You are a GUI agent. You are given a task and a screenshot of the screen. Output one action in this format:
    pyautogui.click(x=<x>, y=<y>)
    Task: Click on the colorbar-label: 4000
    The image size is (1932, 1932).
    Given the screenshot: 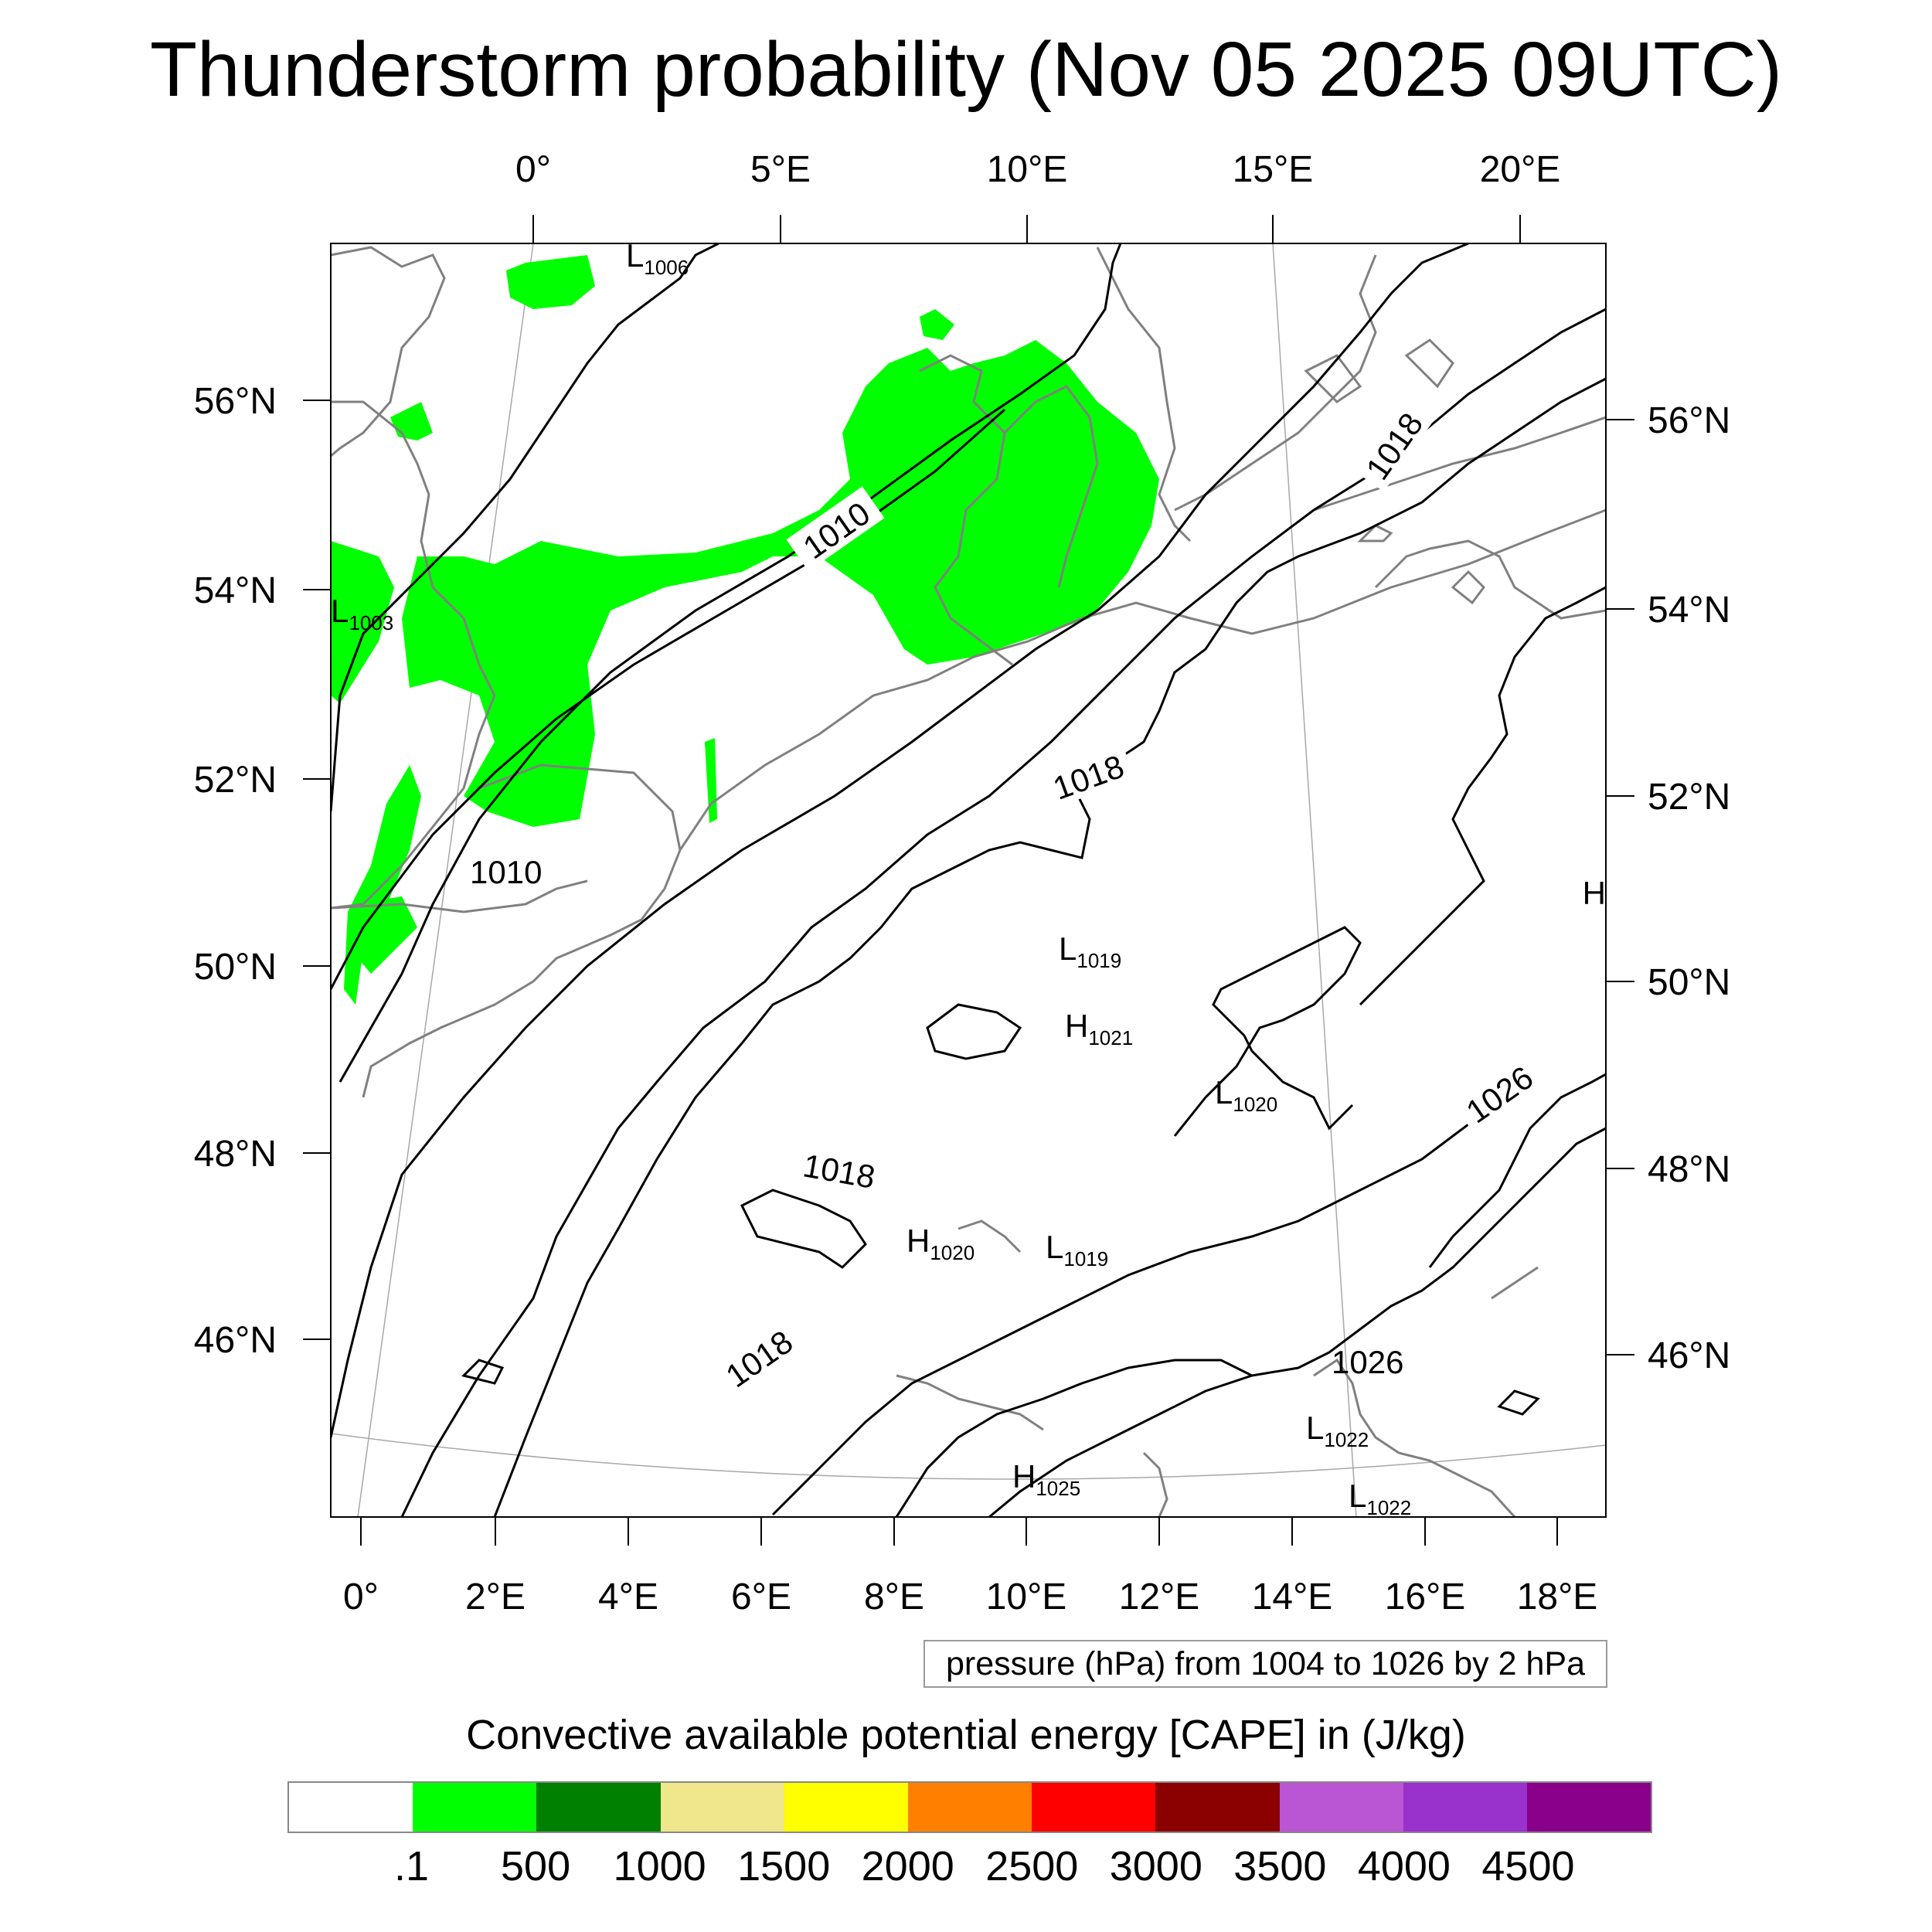 What is the action you would take?
    pyautogui.click(x=1404, y=1866)
    